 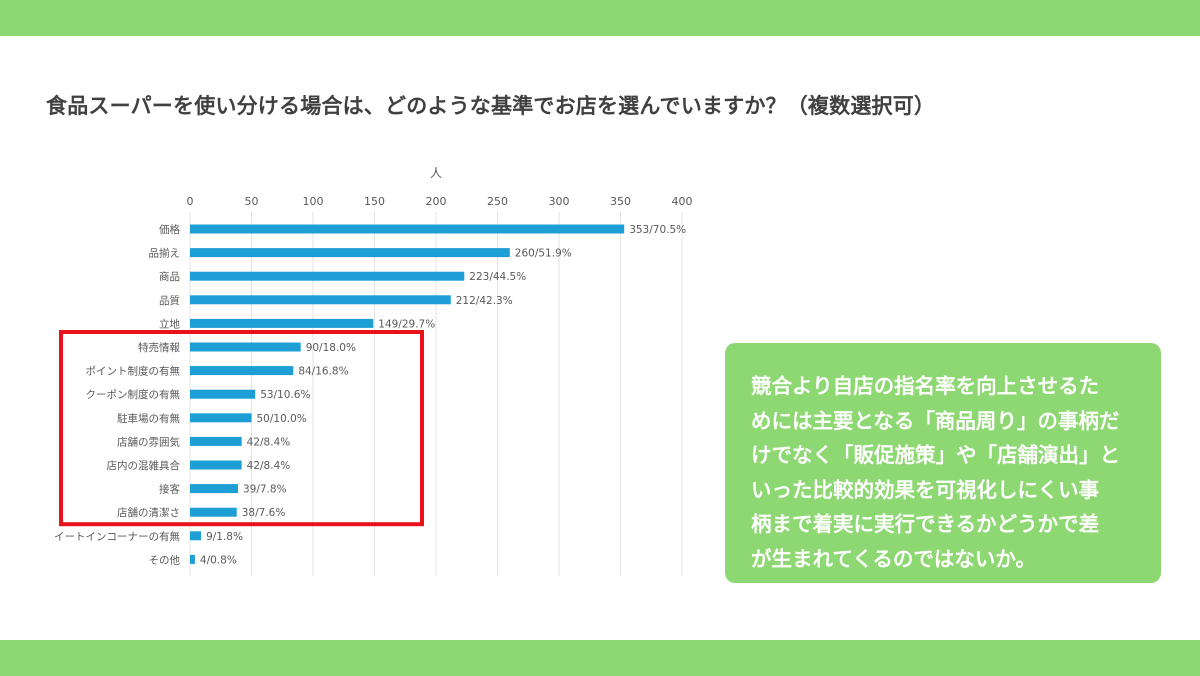 I want to click on data-label: 260/51.9%, so click(x=543, y=254).